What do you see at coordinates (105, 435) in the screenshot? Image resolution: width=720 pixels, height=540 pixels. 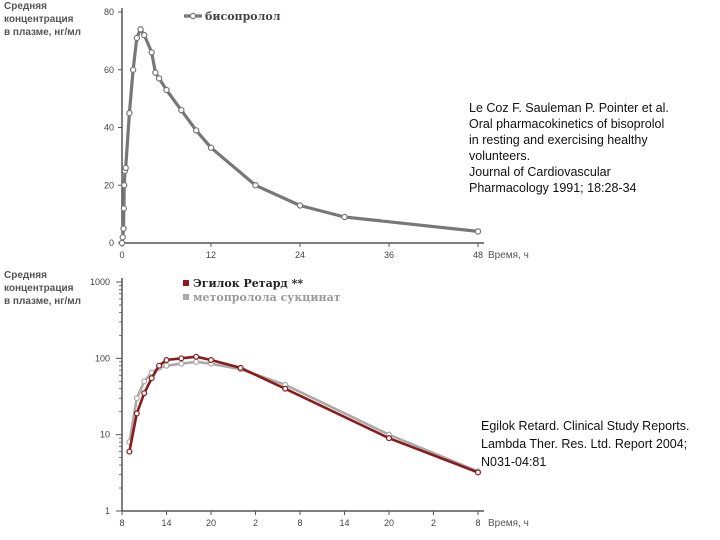 I see `y-tick-label: 10` at bounding box center [105, 435].